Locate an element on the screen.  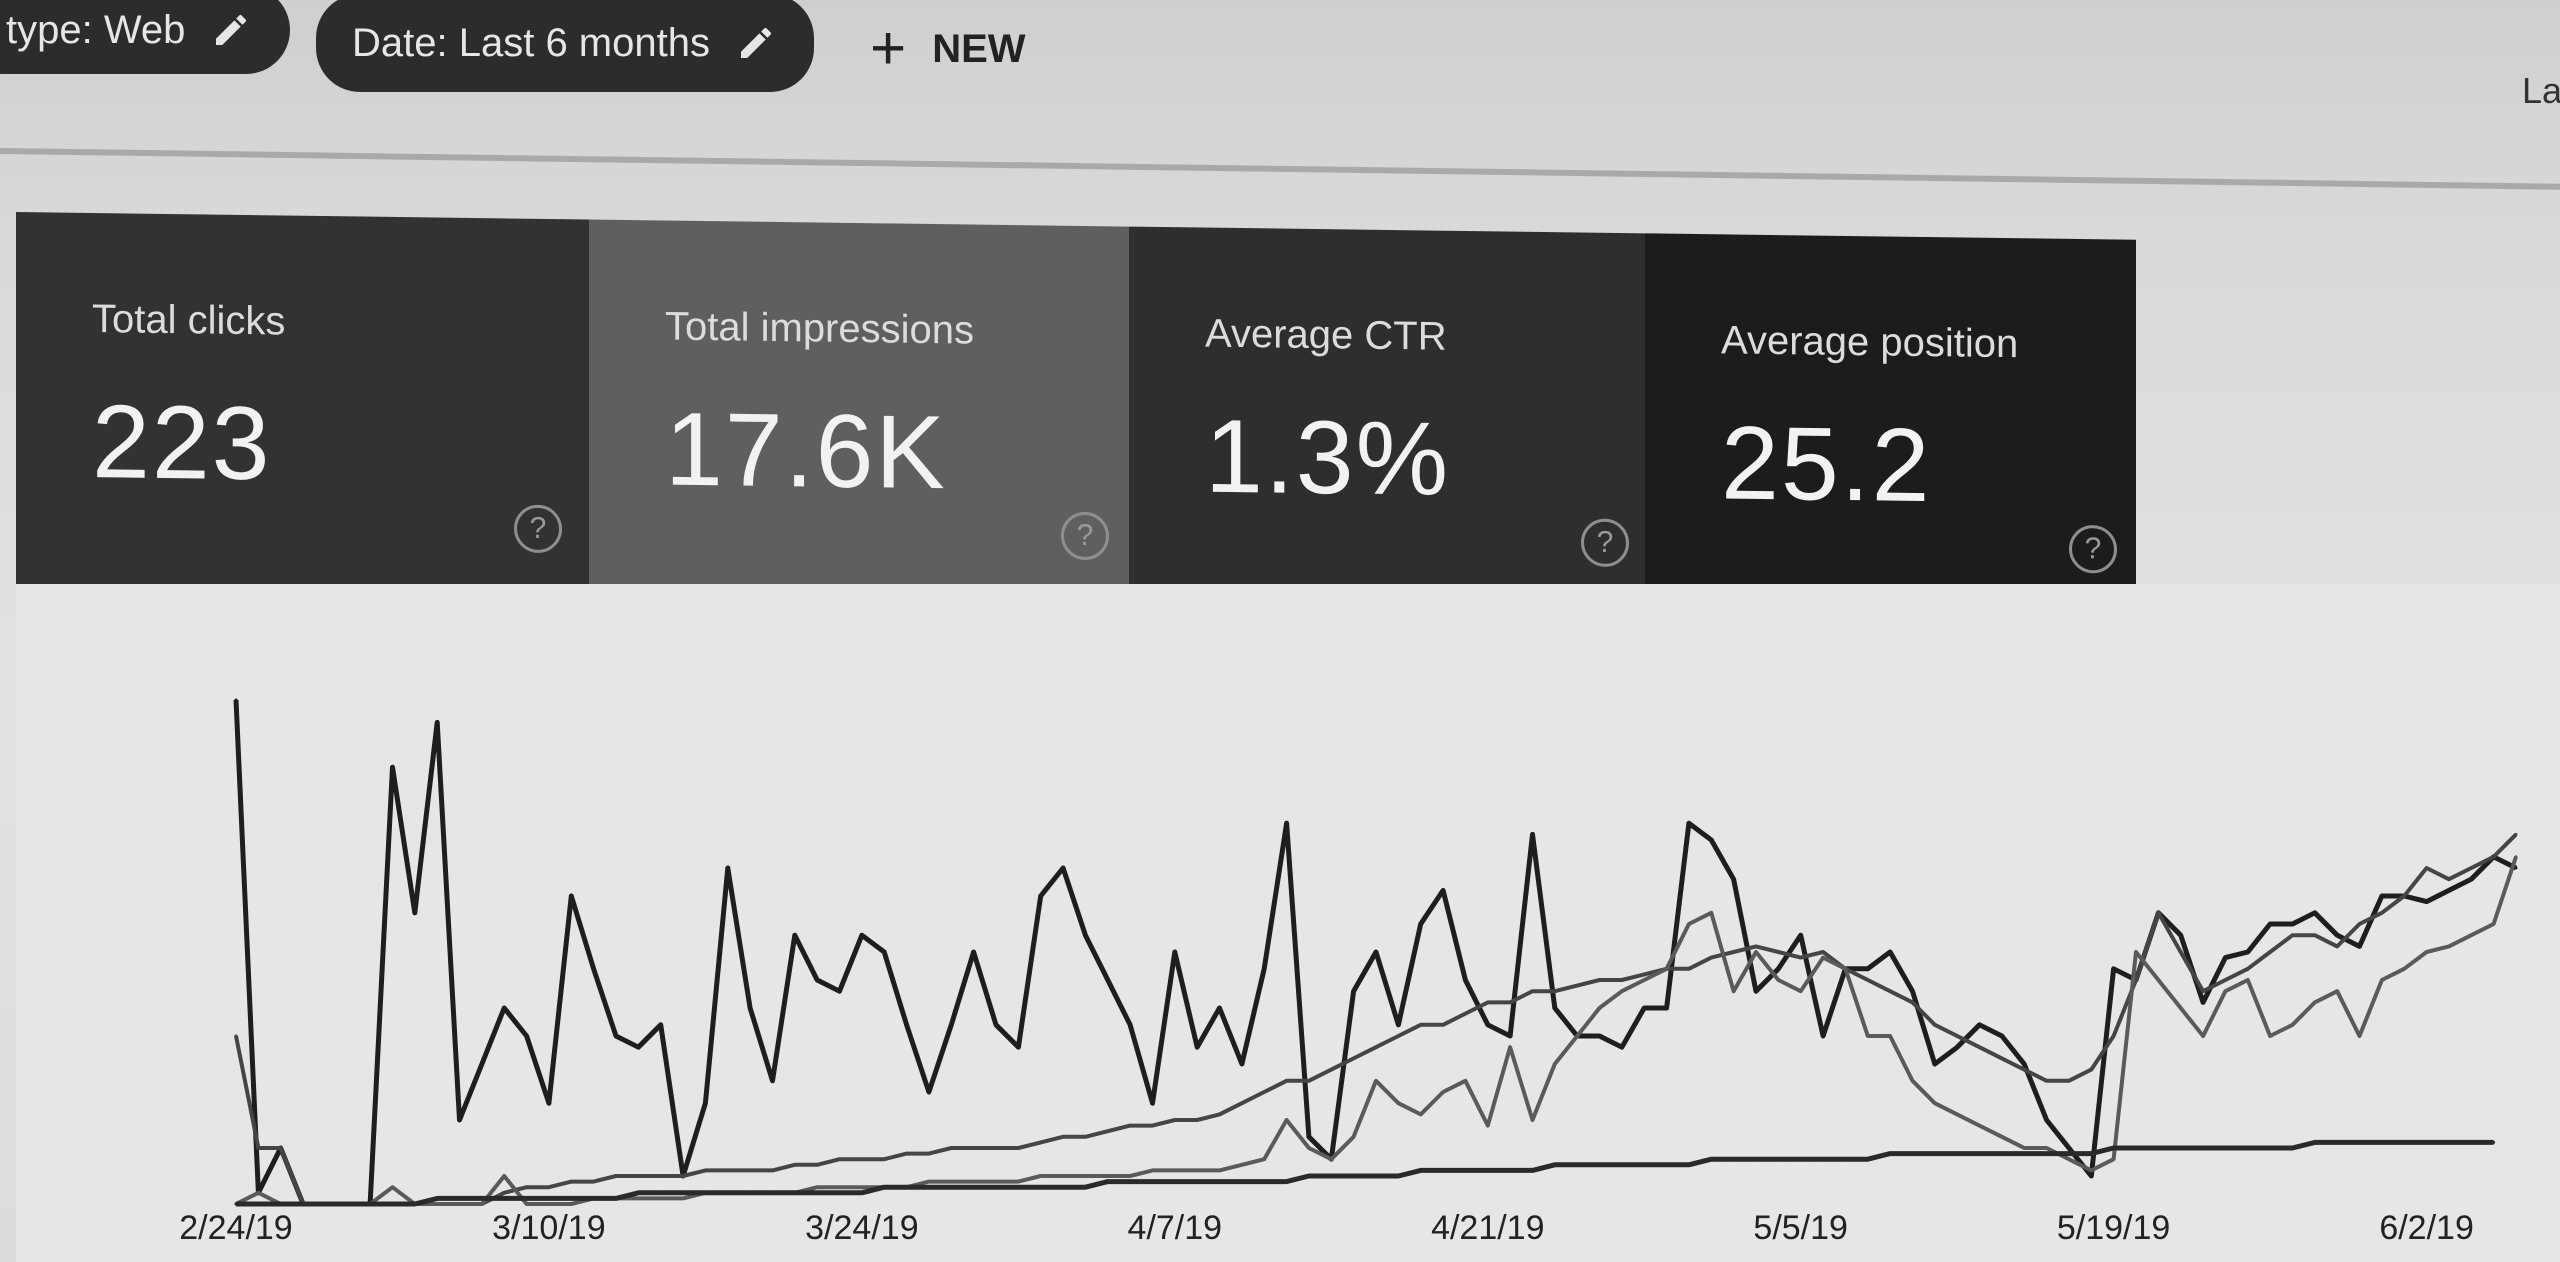
metric-title: Average position is located at coordinates (1870, 342).